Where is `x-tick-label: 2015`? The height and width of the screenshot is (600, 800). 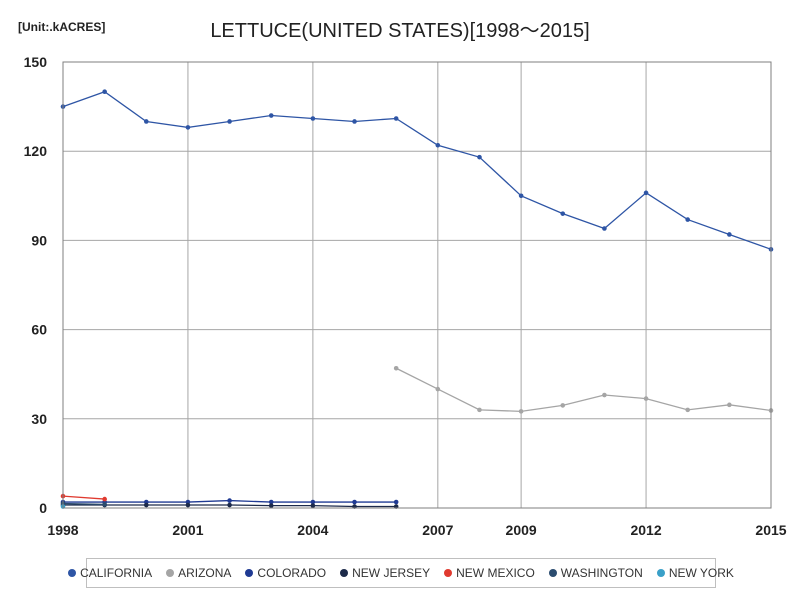
x-tick-label: 2015 is located at coordinates (770, 530).